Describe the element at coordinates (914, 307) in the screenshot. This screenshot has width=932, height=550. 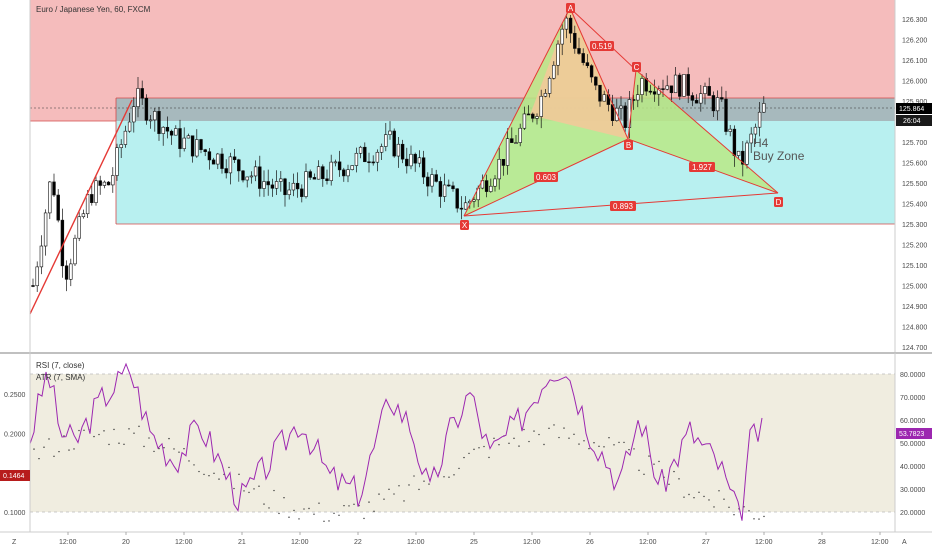
I see `price-tick-label: 124.900` at that location.